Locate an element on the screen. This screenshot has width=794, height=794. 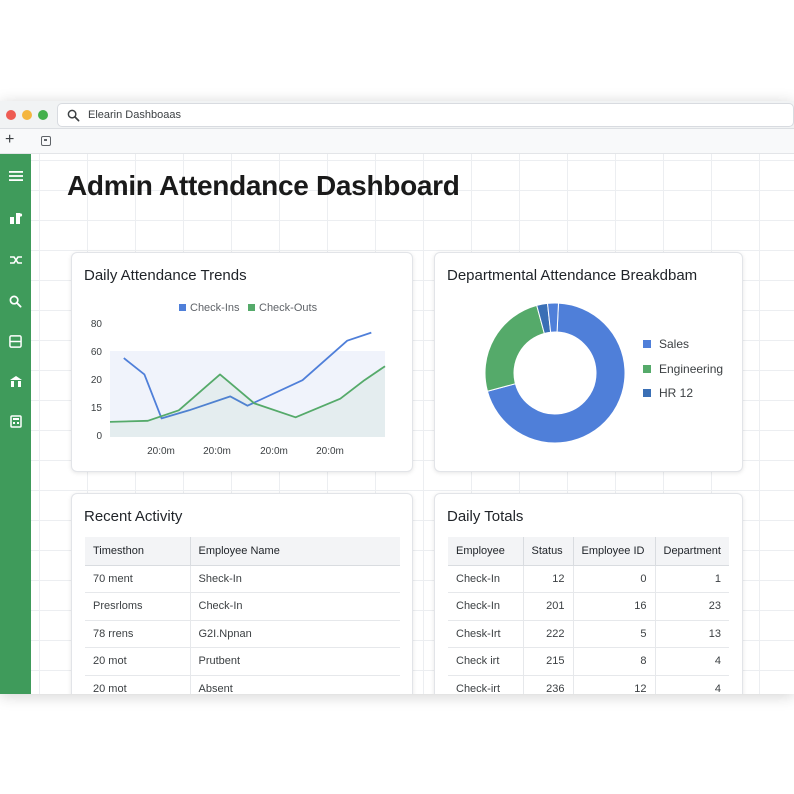
table-row: Check-In 201 16 23 is located at coordinates (588, 606).